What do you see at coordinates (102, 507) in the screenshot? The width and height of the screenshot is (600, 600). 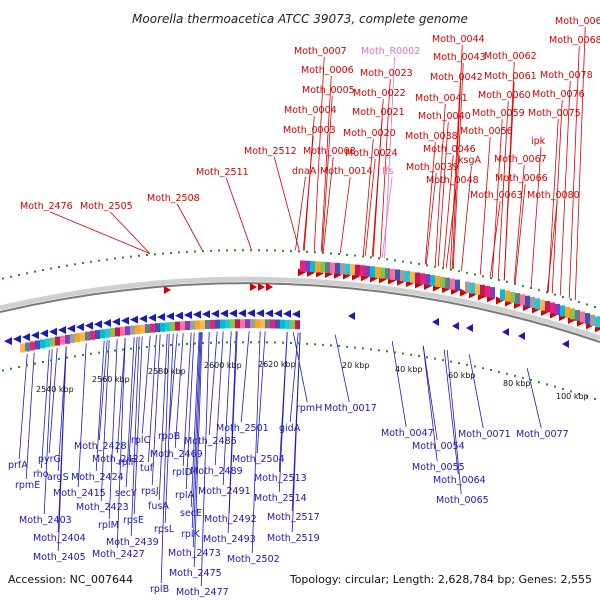 I see `reverse-gene-label: Moth_2423` at bounding box center [102, 507].